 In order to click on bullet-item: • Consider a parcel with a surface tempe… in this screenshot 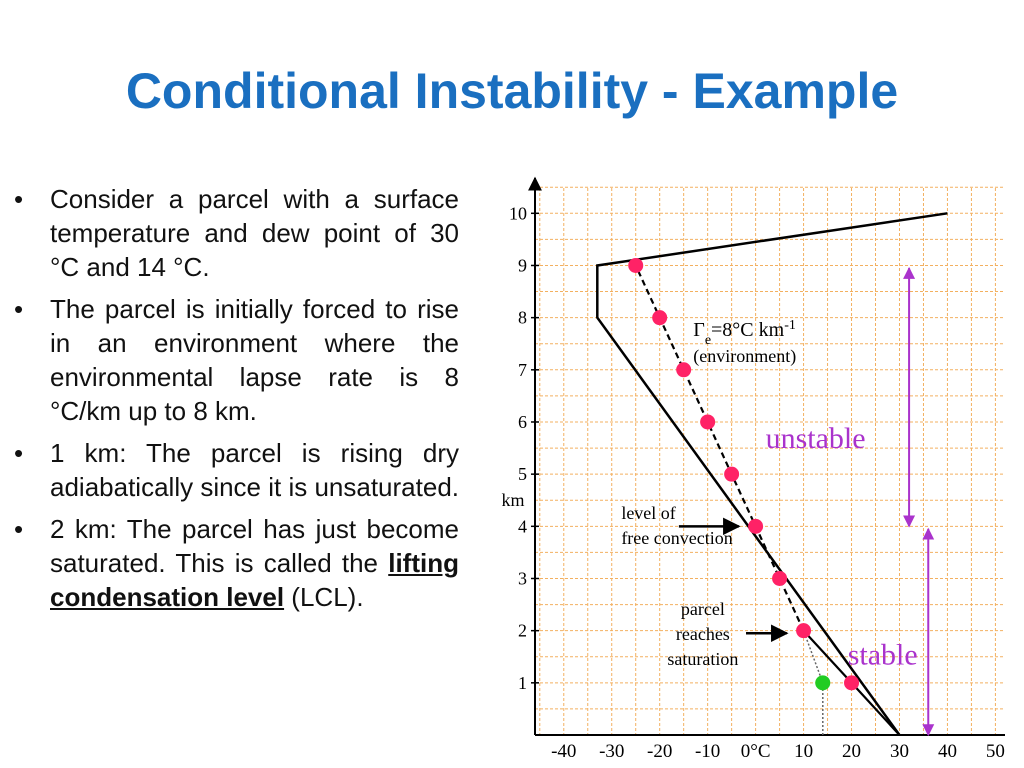, I will do `click(236, 233)`.